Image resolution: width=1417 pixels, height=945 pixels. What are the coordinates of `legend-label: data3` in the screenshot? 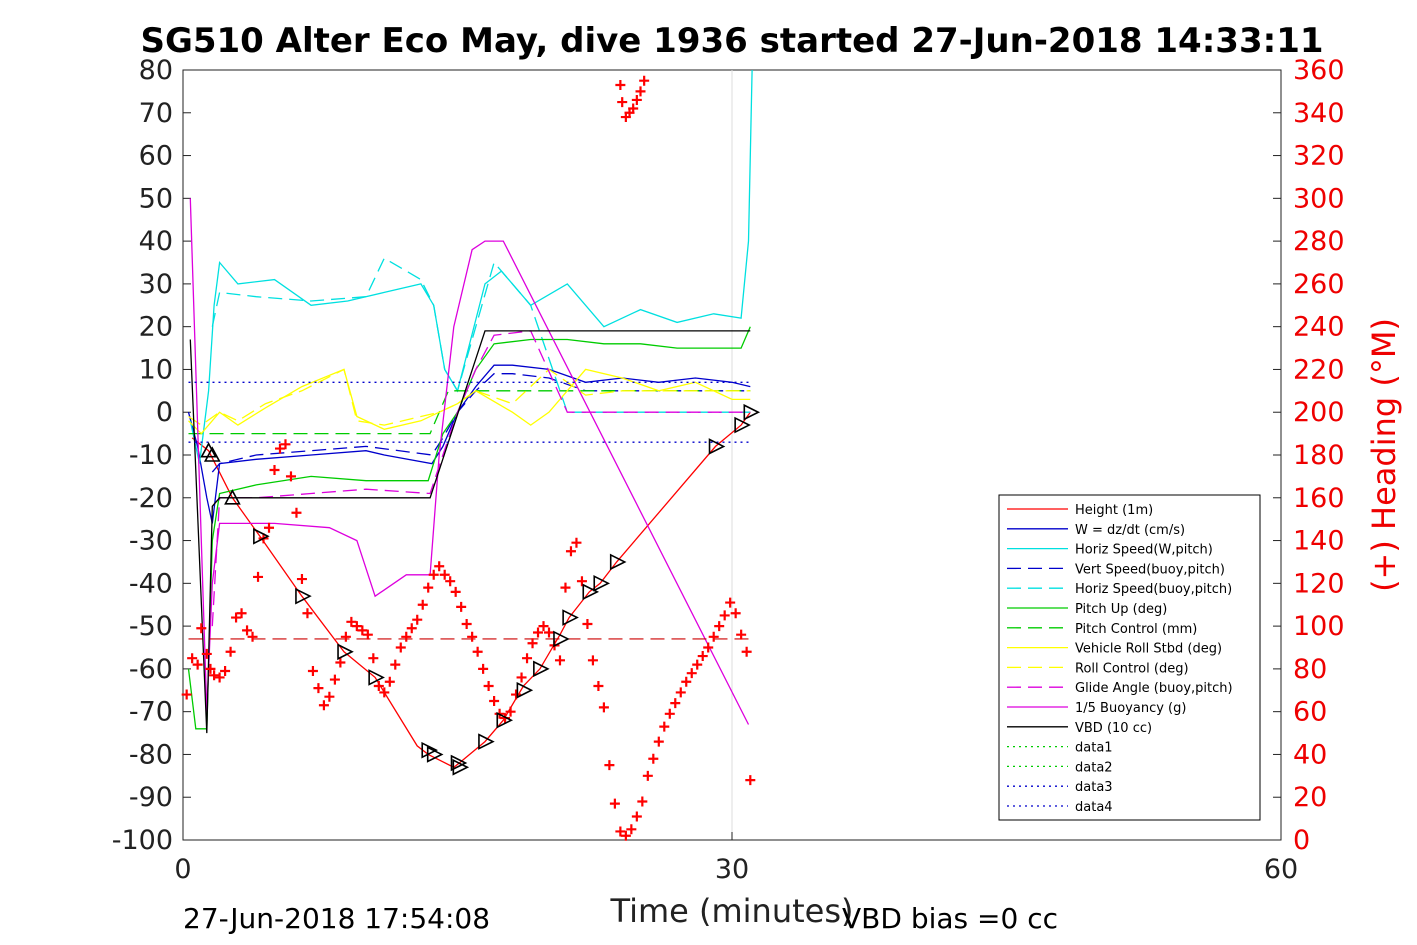 It's located at (1094, 787).